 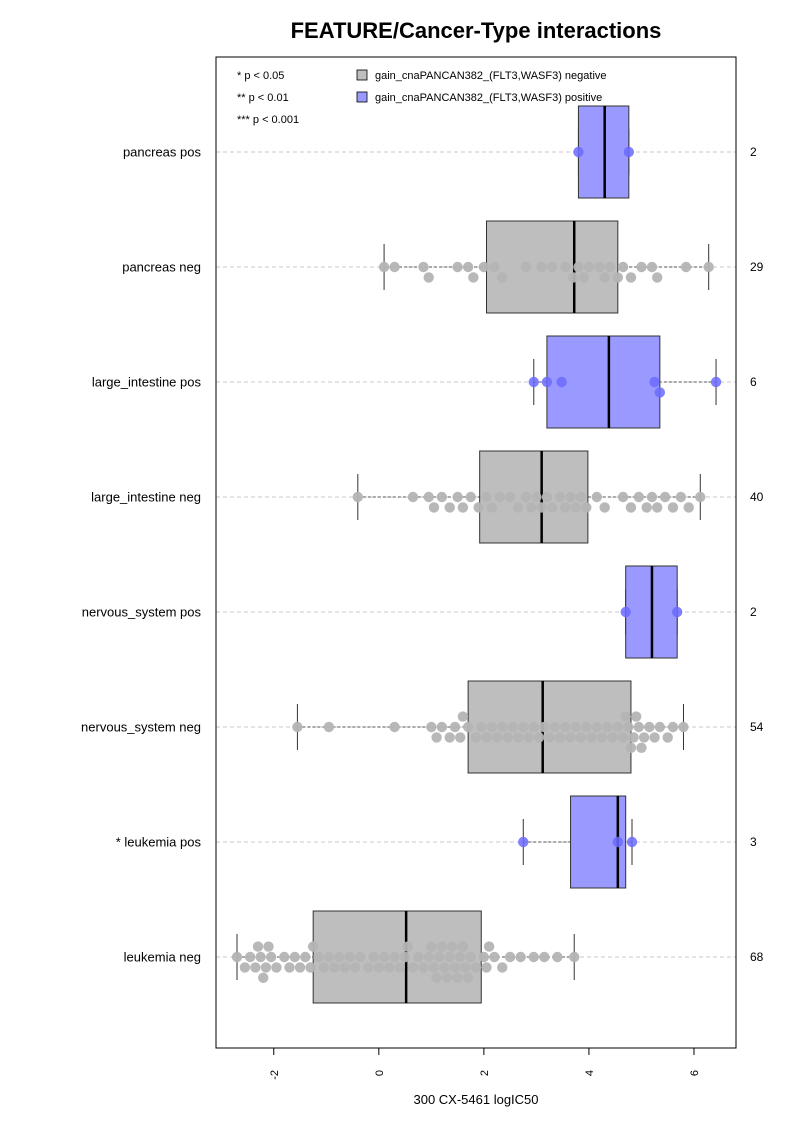 I want to click on row-label: nervous_system neg, so click(x=141, y=727).